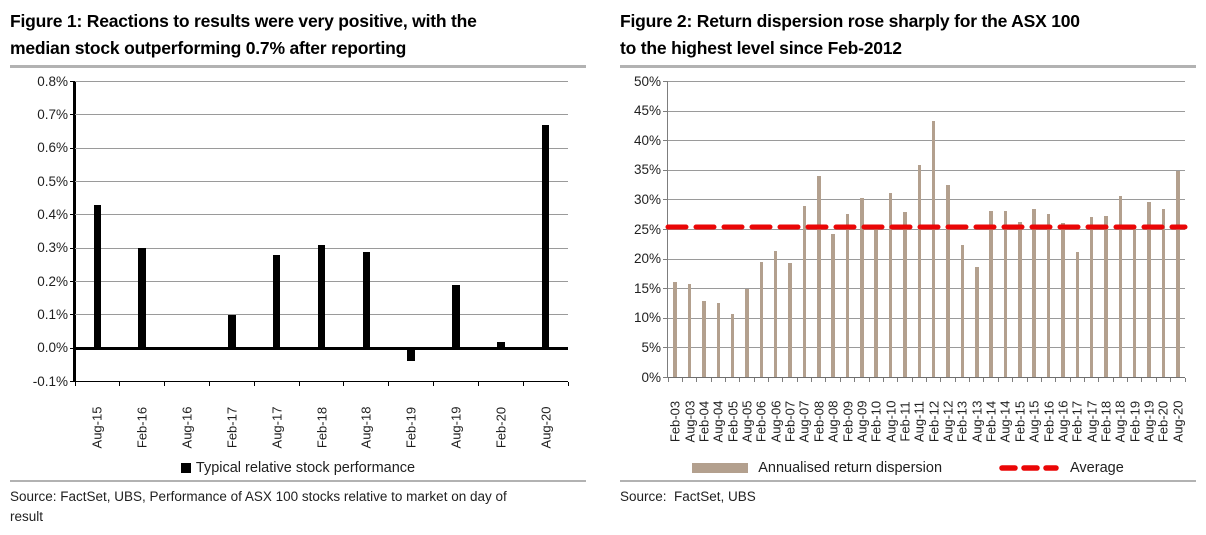  What do you see at coordinates (761, 421) in the screenshot?
I see `x-tick-label: Feb-06` at bounding box center [761, 421].